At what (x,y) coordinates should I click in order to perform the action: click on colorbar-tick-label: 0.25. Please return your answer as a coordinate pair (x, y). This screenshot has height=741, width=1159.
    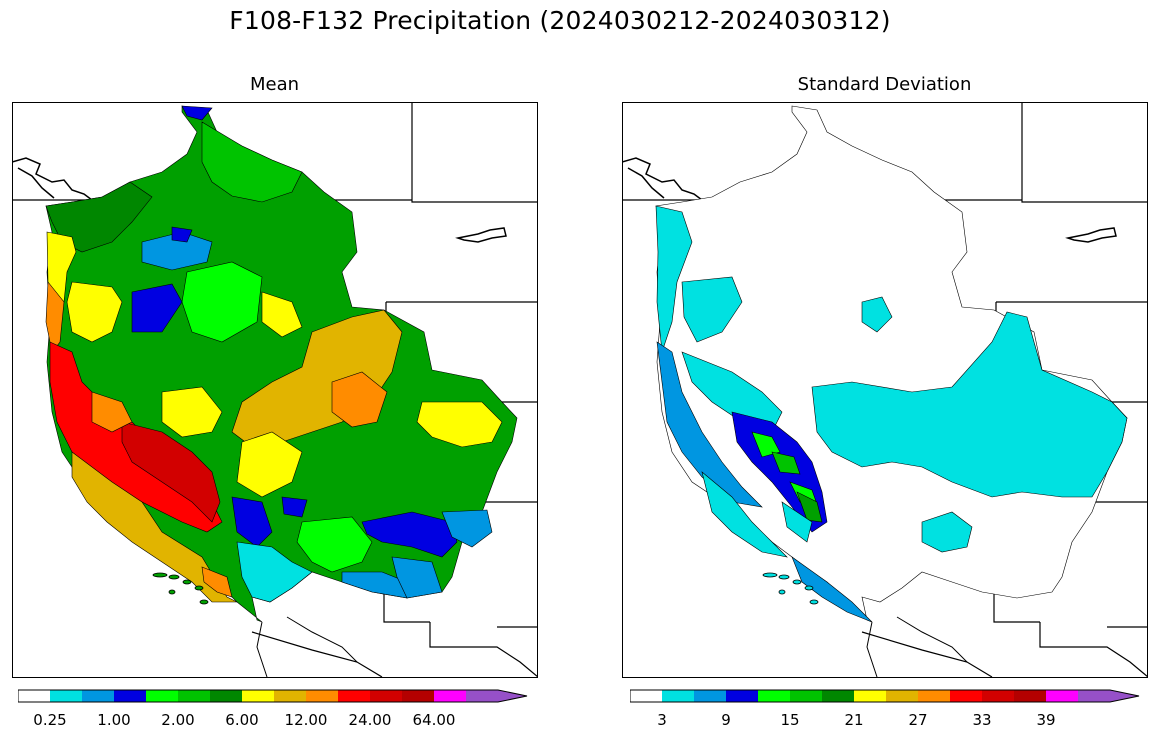
    Looking at the image, I should click on (50, 720).